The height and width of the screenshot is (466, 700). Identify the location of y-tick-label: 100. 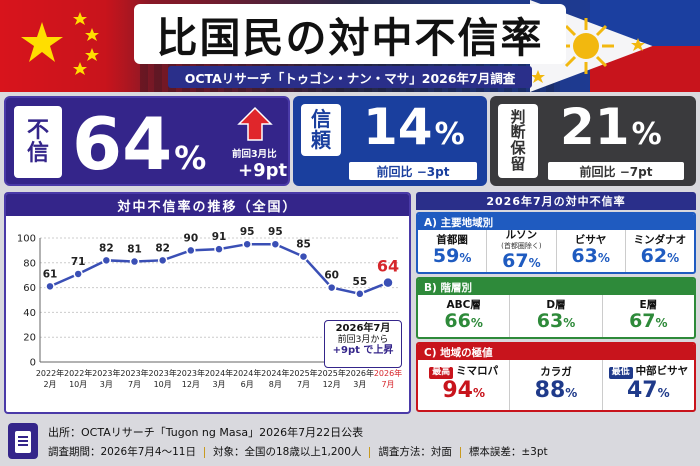
(26, 239).